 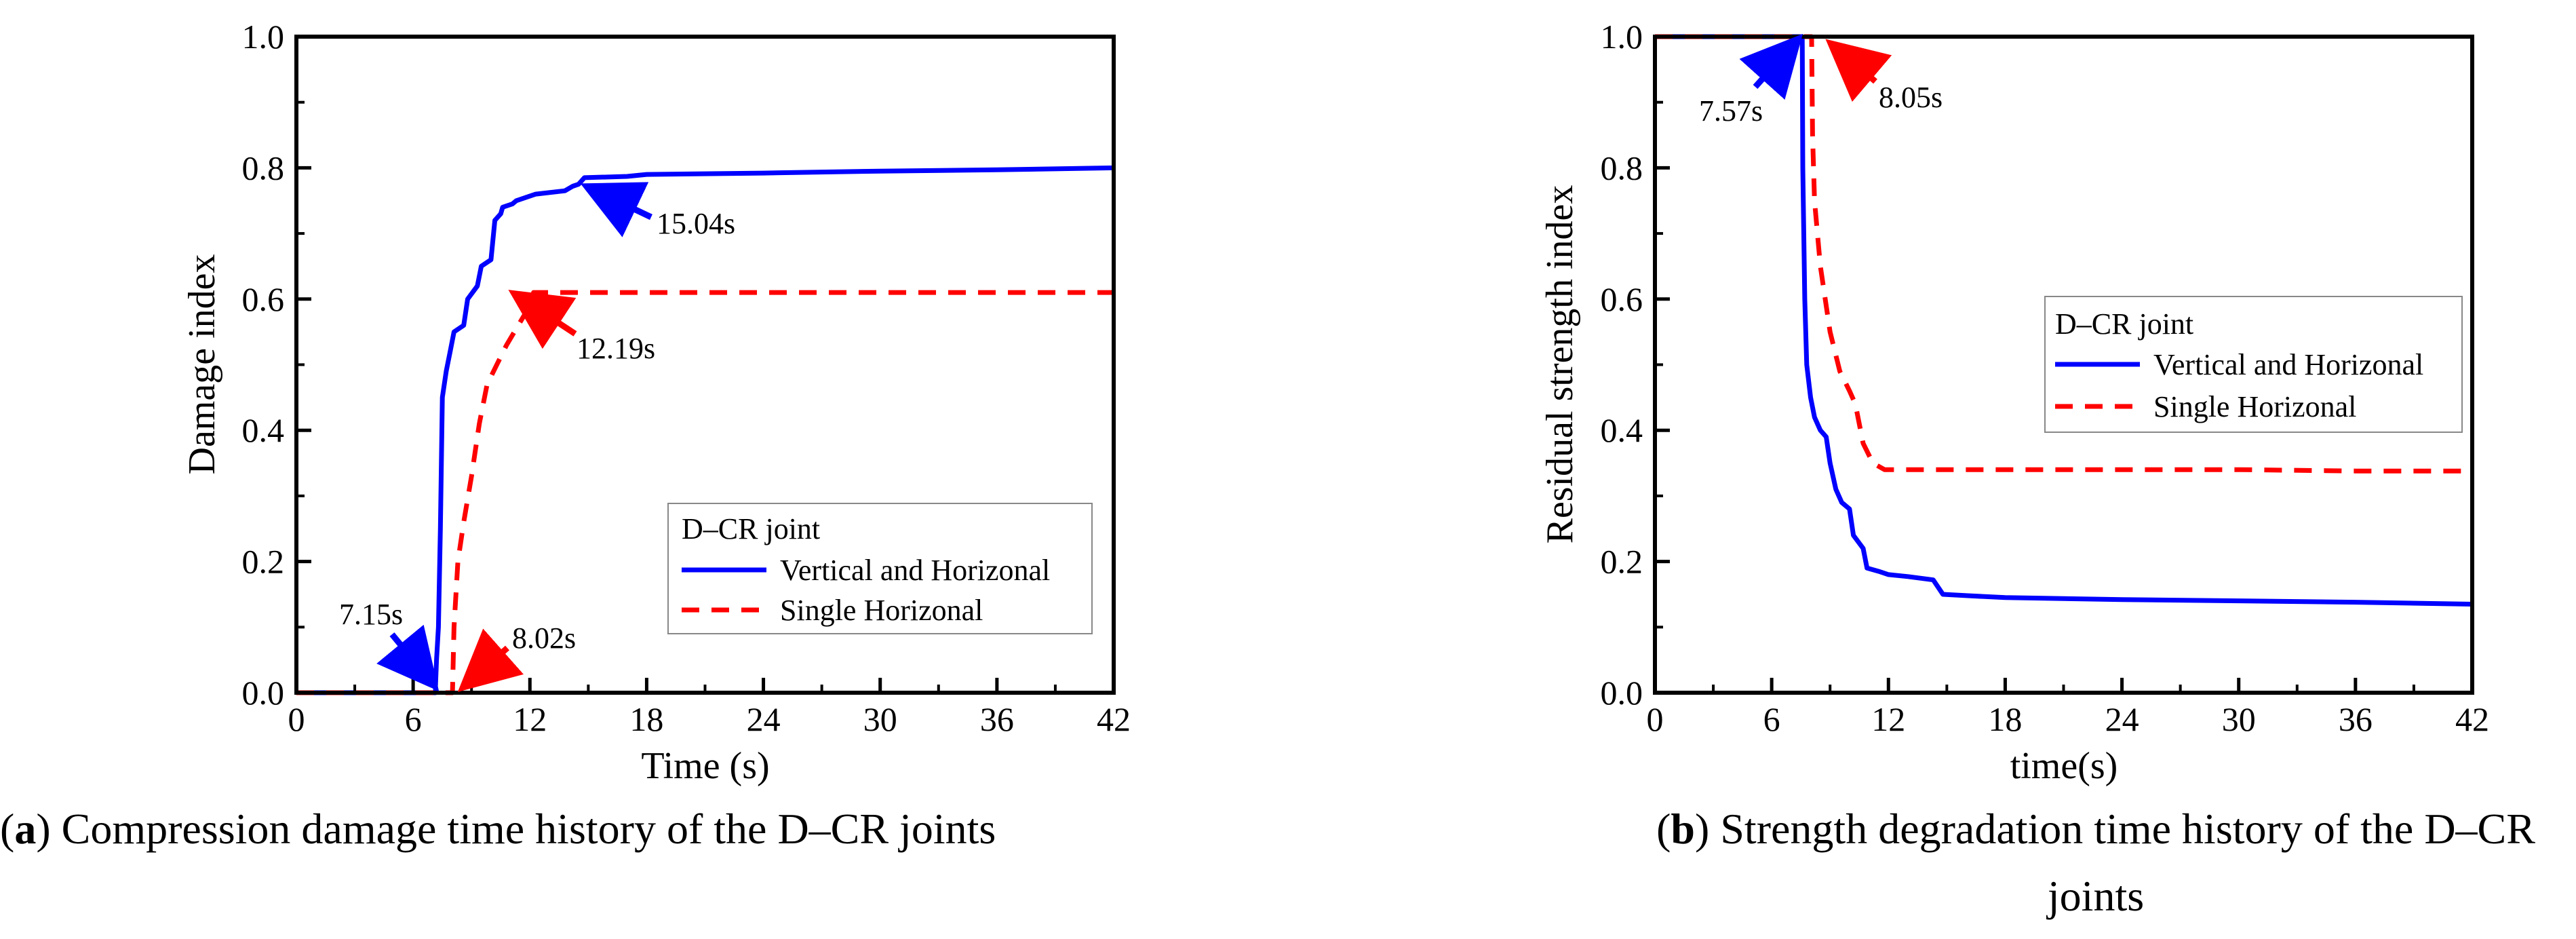 What do you see at coordinates (1731, 111) in the screenshot?
I see `annotation-label: 7.57s` at bounding box center [1731, 111].